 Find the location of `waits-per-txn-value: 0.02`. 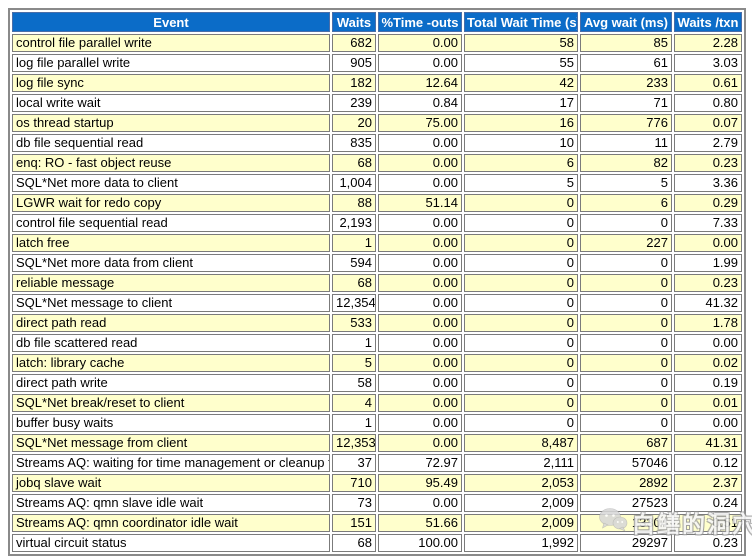

waits-per-txn-value: 0.02 is located at coordinates (708, 363).